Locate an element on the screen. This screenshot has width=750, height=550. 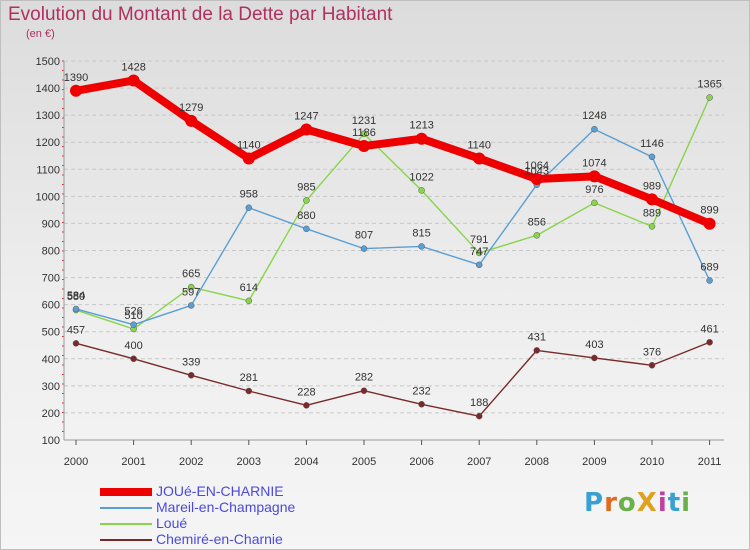
y-tick-label: 200 is located at coordinates (51, 414).